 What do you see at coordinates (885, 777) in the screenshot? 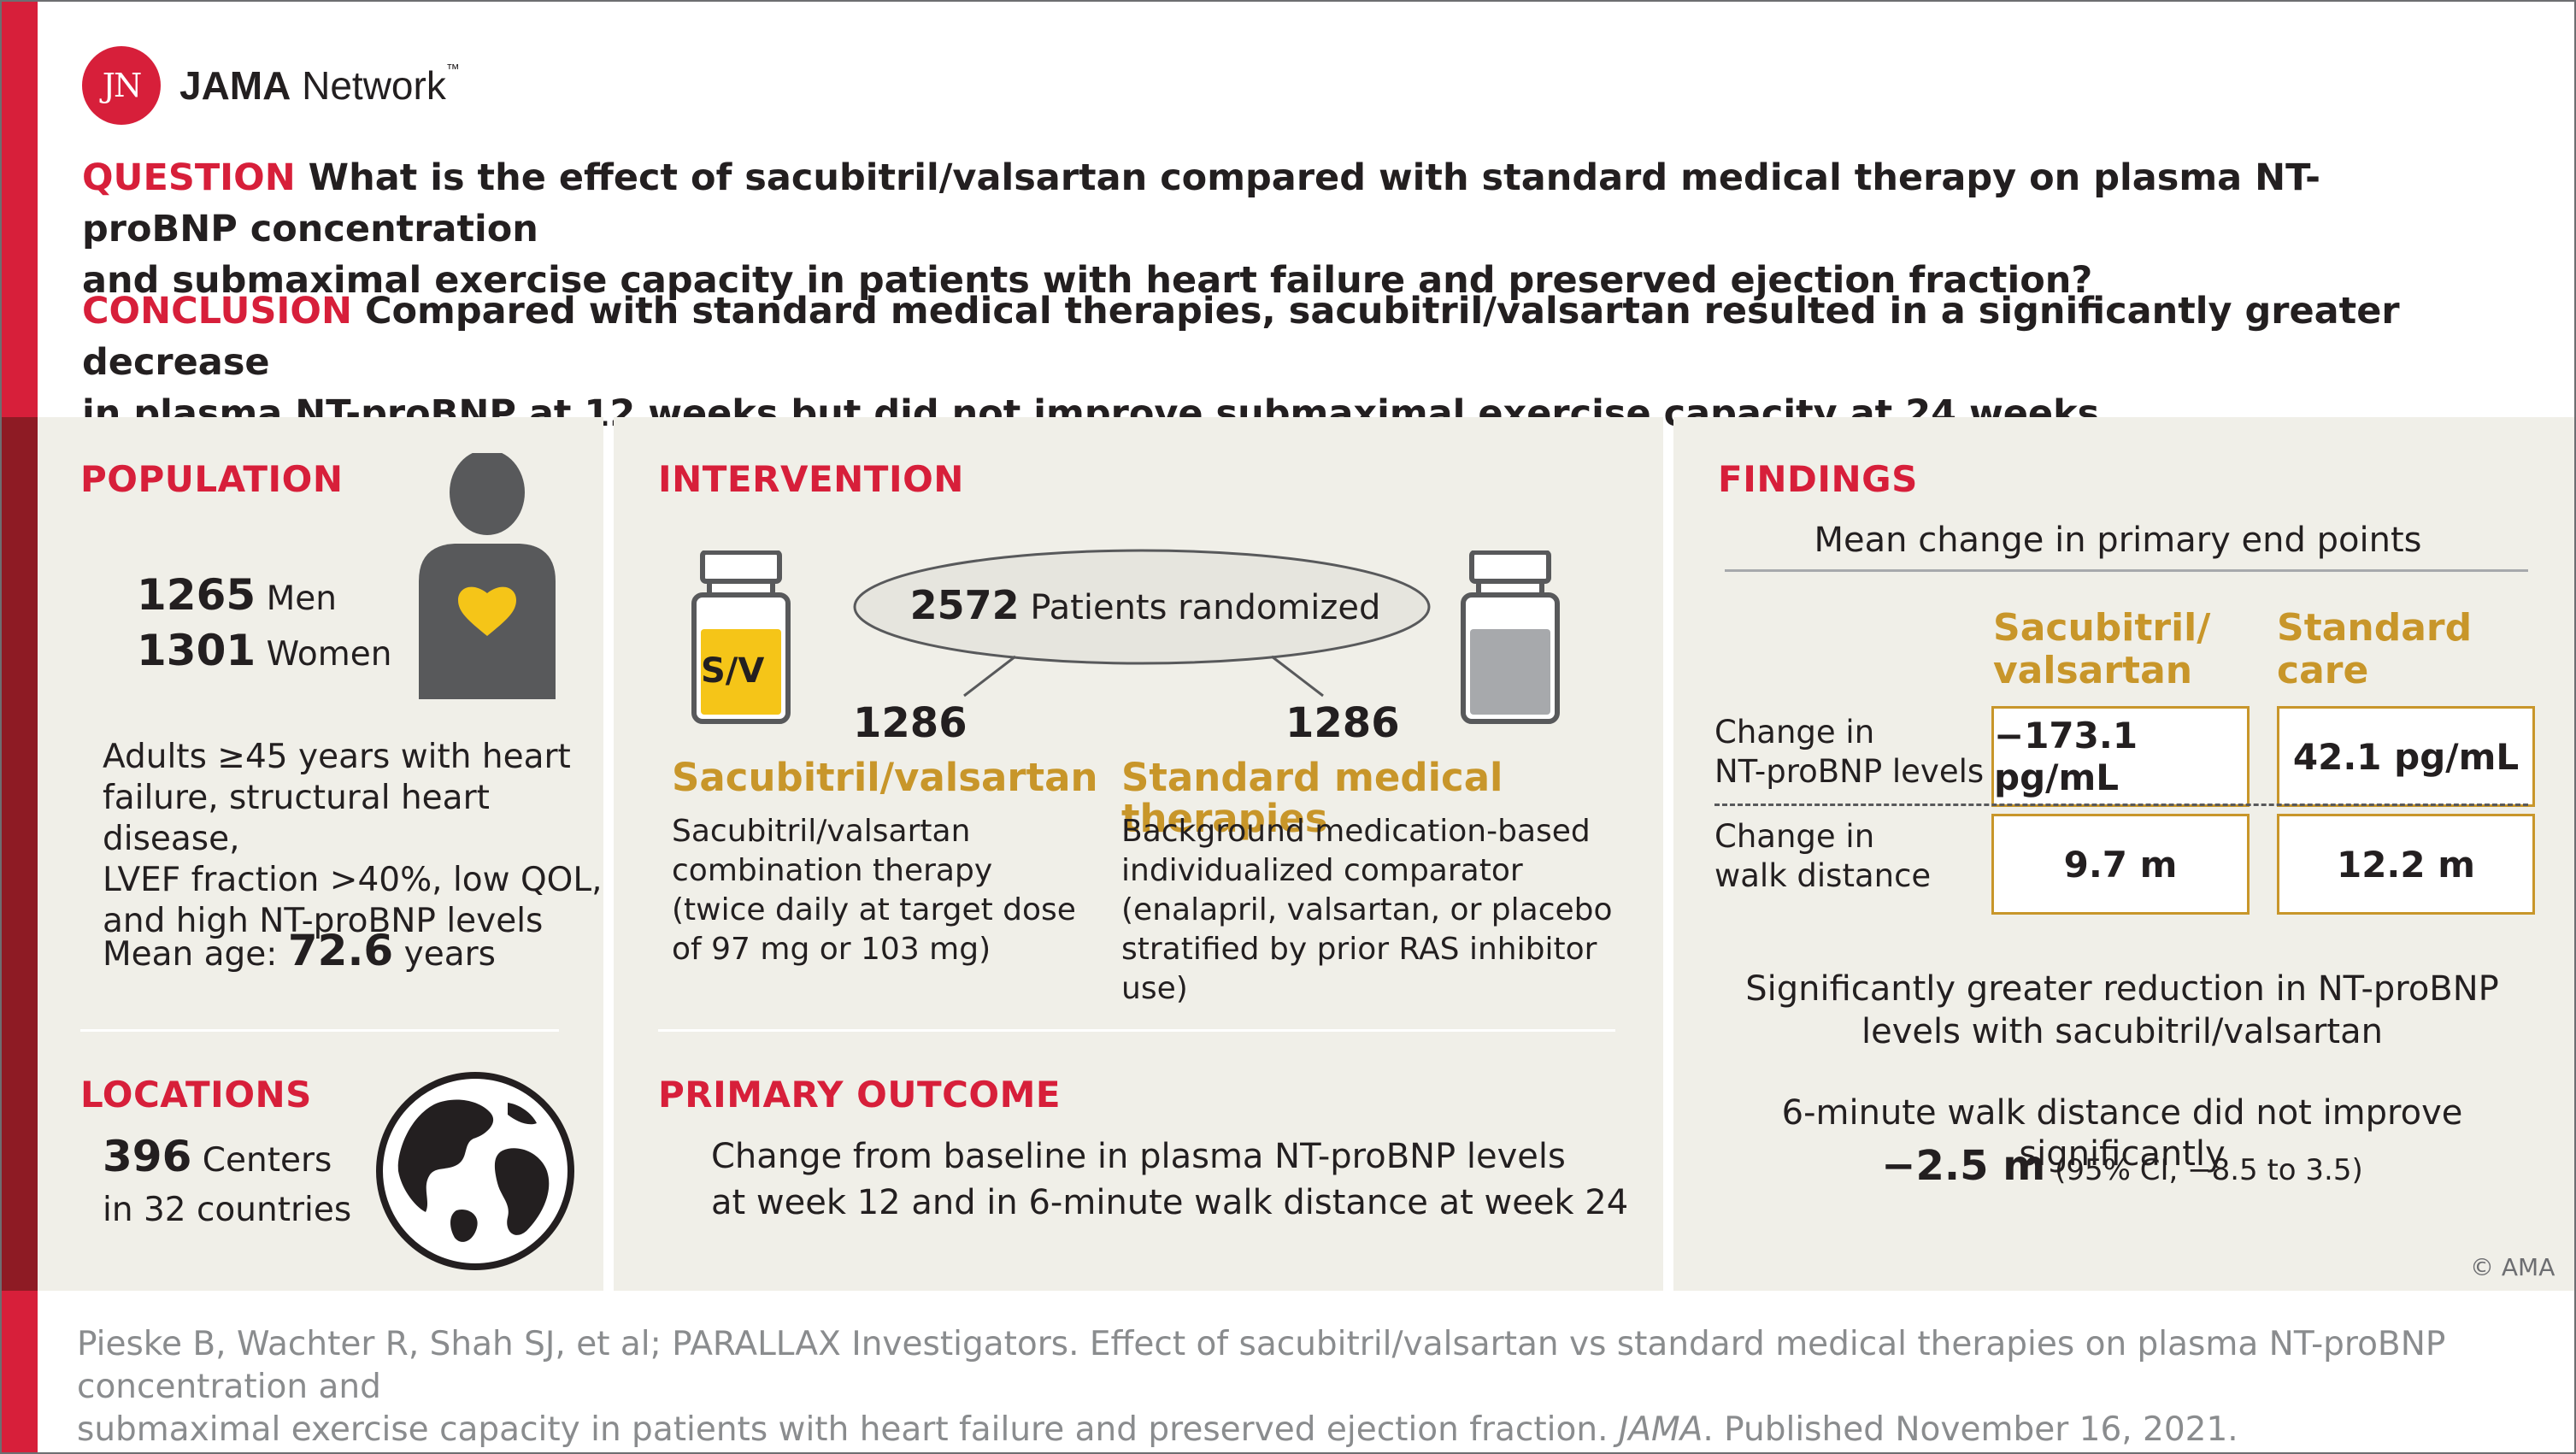
I see `arm1-name: Sacubitril/valsartan` at bounding box center [885, 777].